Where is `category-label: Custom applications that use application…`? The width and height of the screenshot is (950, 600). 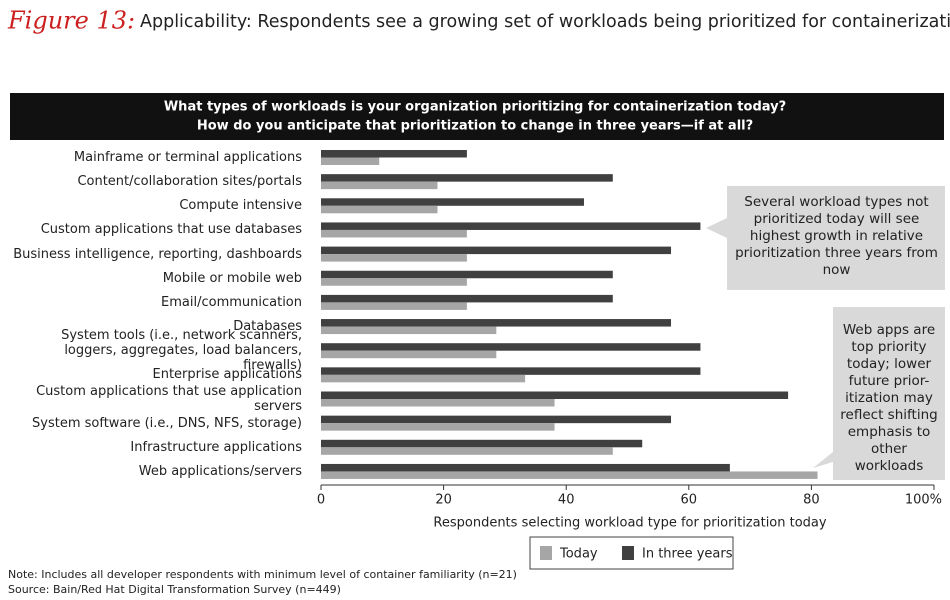 category-label: Custom applications that use application… is located at coordinates (169, 399).